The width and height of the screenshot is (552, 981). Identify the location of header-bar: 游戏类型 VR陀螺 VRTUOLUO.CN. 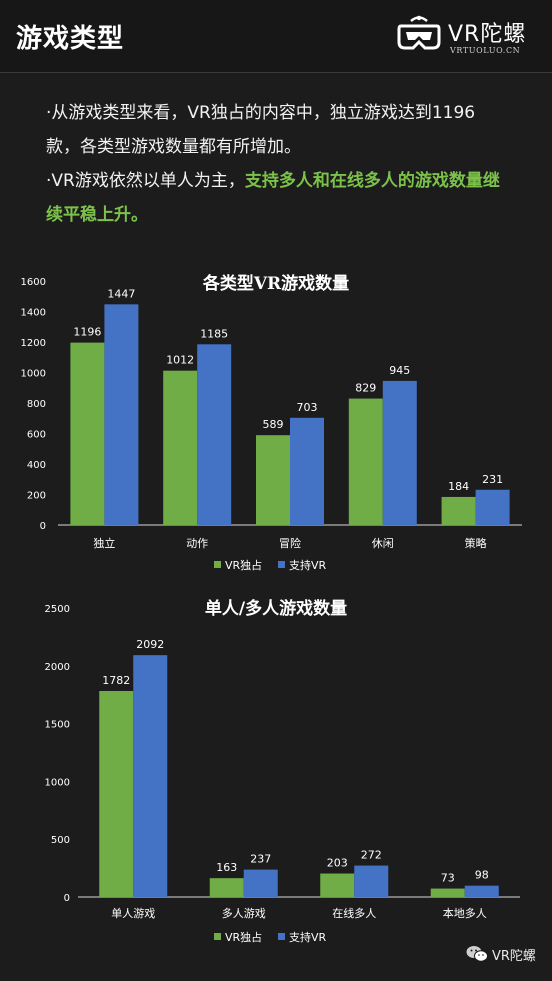
(276, 36).